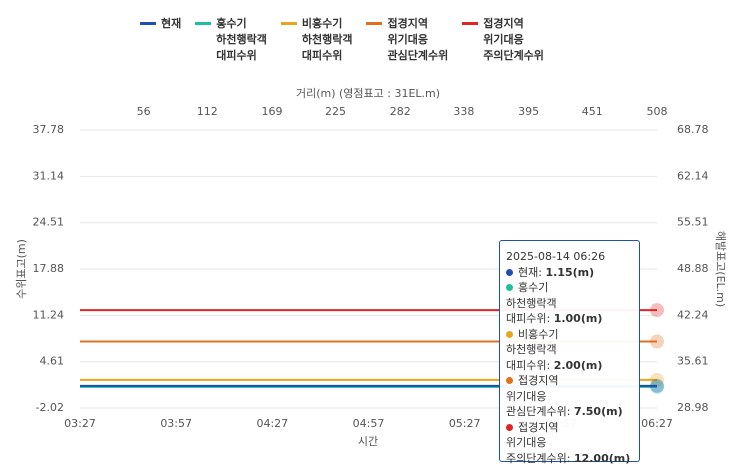 The height and width of the screenshot is (472, 741). Describe the element at coordinates (272, 423) in the screenshot. I see `x-tick-label: 04:27` at that location.